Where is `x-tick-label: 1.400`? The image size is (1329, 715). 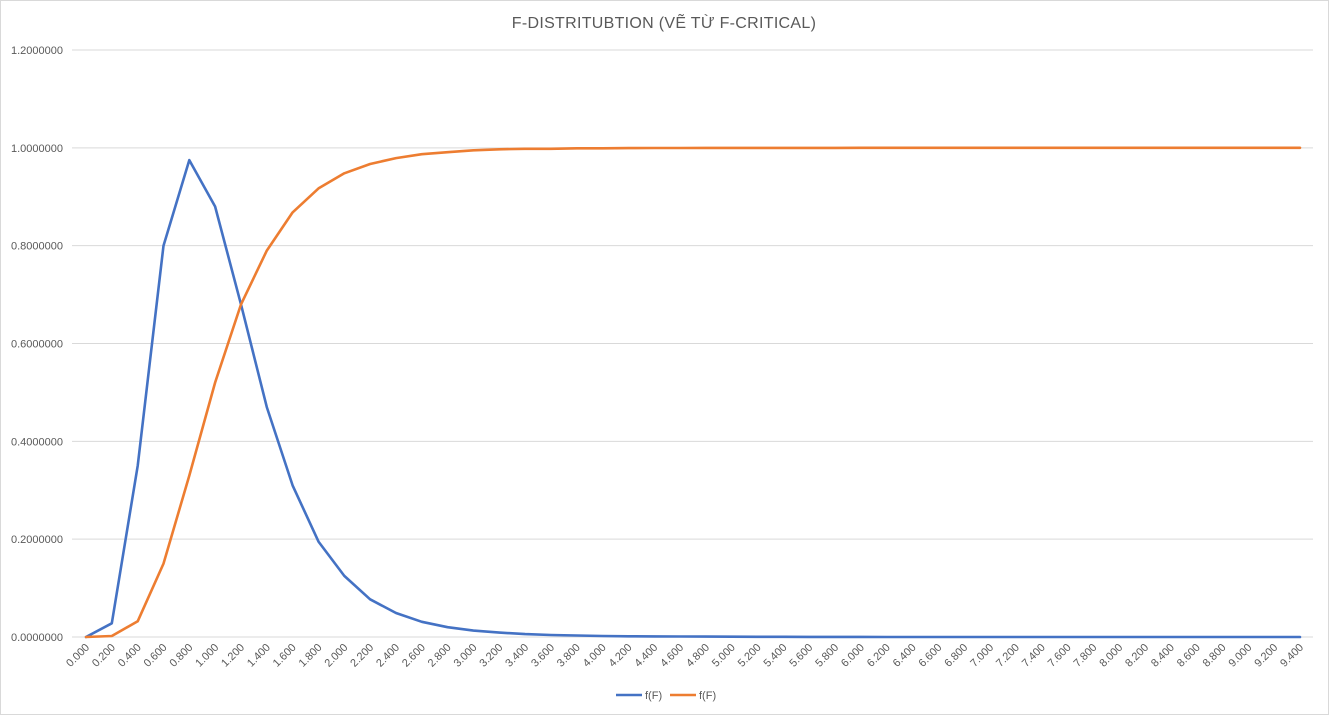
x-tick-label: 1.400 is located at coordinates (259, 656).